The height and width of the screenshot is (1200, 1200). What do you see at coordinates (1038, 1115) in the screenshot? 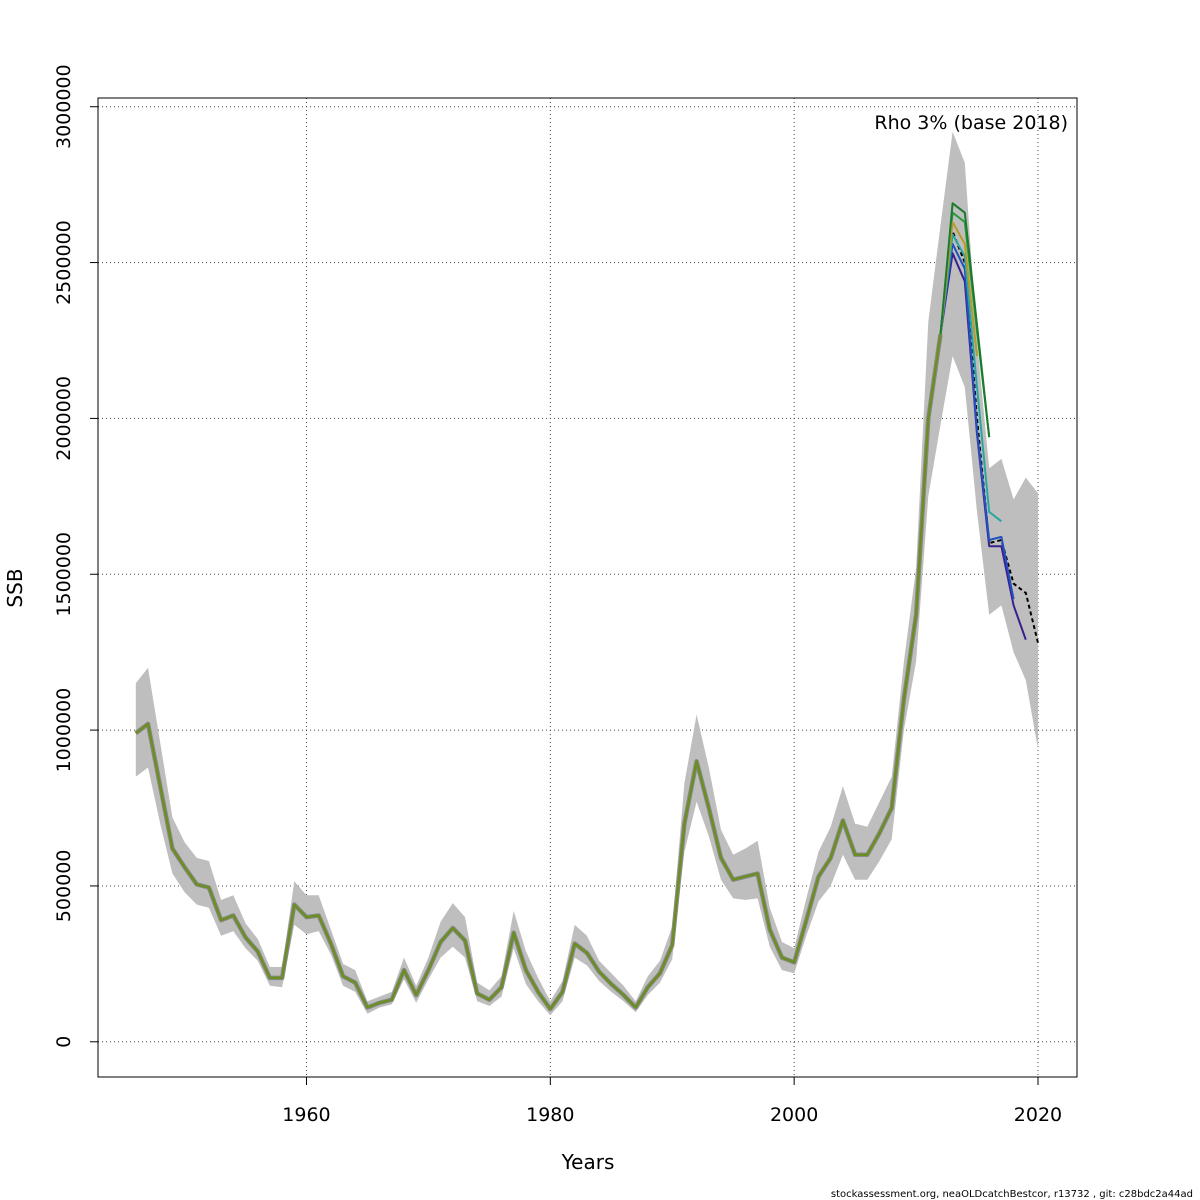
I see `x-tick-label: 2020` at bounding box center [1038, 1115].